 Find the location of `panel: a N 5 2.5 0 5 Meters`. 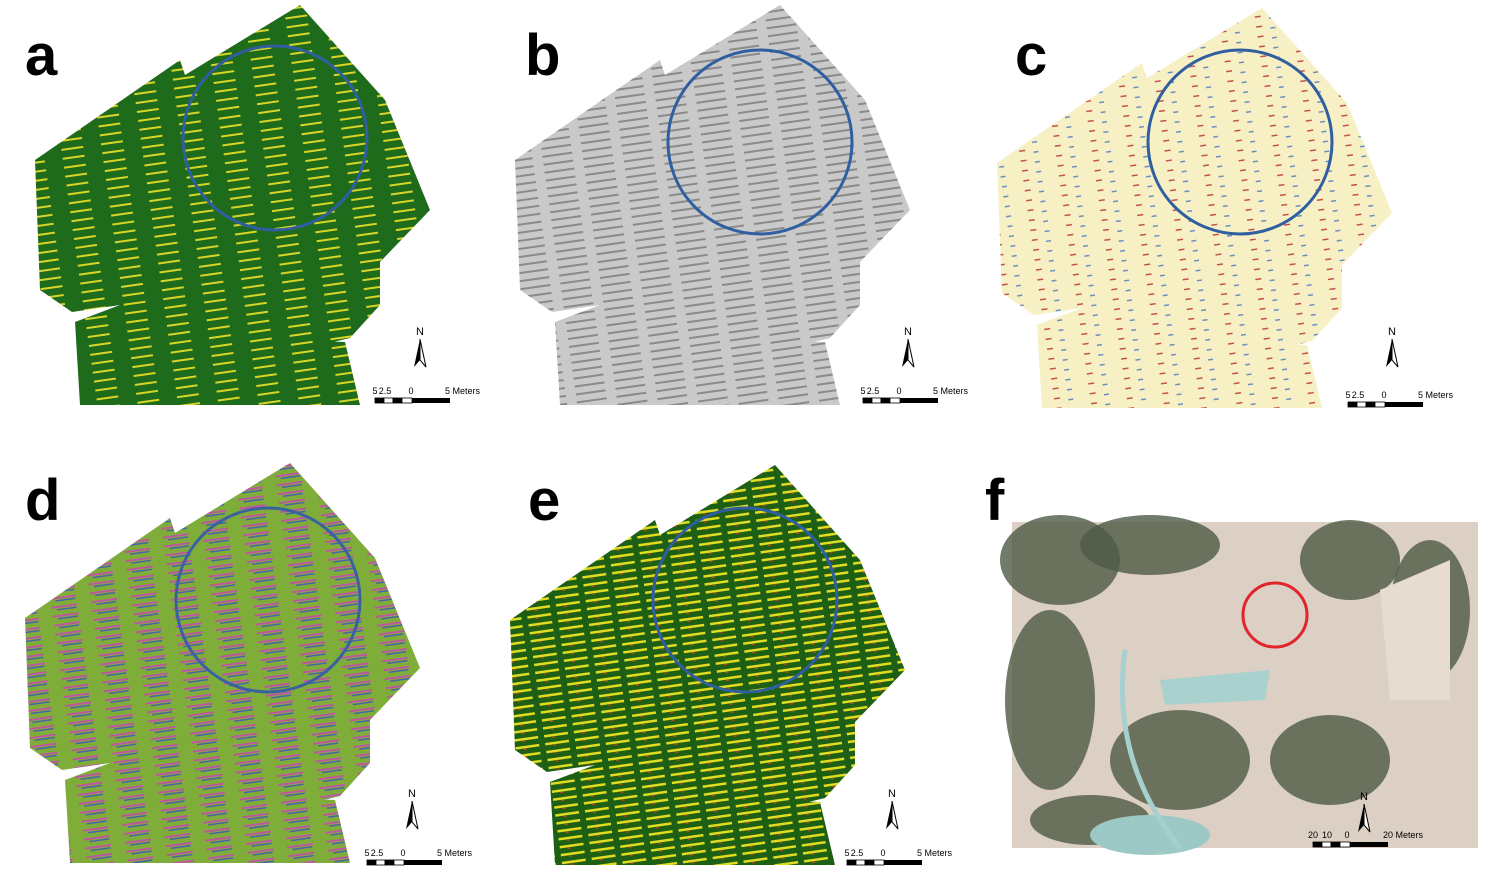

panel: a N 5 2.5 0 5 Meters is located at coordinates (253, 205).